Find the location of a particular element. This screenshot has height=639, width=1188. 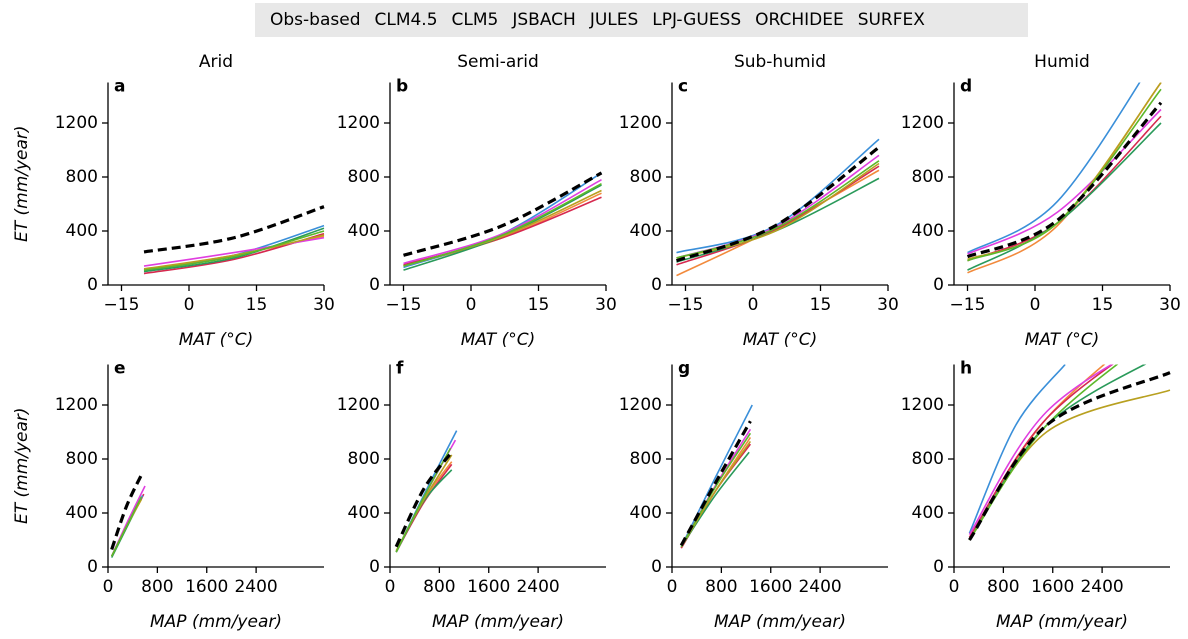

legend-label: CLM4.5 is located at coordinates (405, 20).